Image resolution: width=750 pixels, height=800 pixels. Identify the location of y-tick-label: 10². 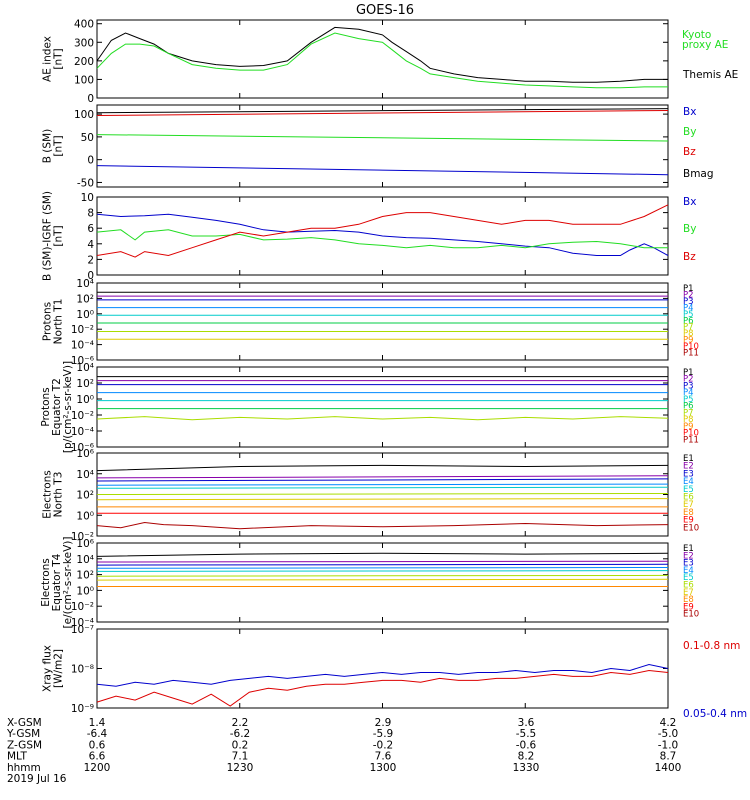
(85, 576).